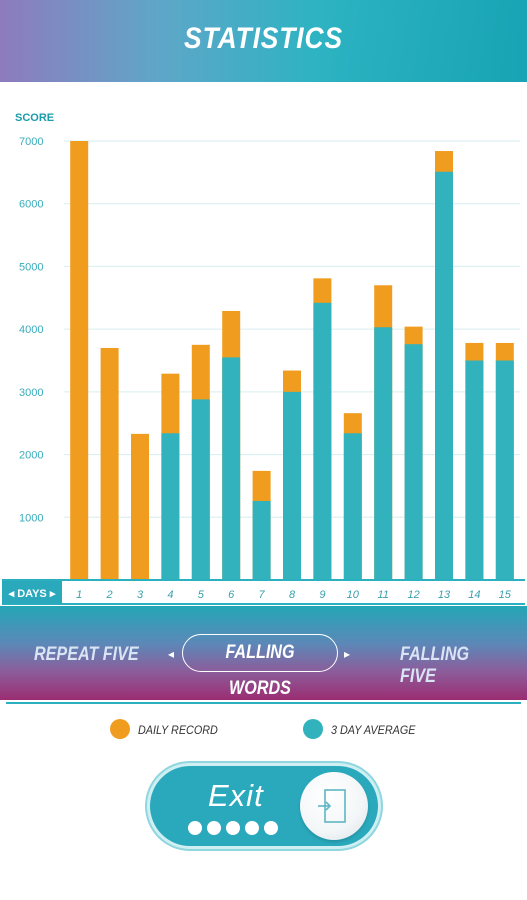 The width and height of the screenshot is (527, 900). Describe the element at coordinates (322, 595) in the screenshot. I see `x-tick-label: 9` at that location.